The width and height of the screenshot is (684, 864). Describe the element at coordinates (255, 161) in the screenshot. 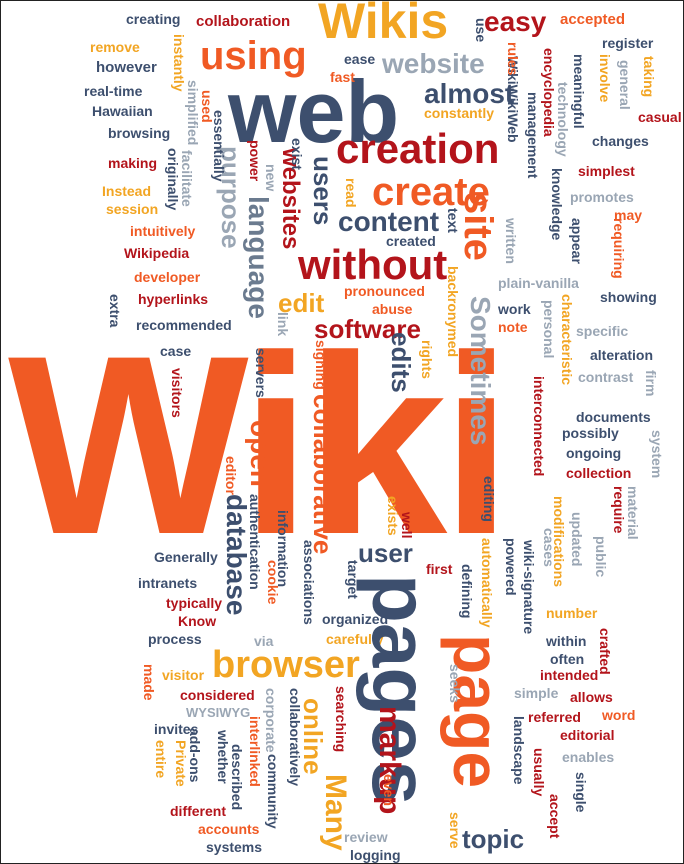

I see `word-100: power` at that location.